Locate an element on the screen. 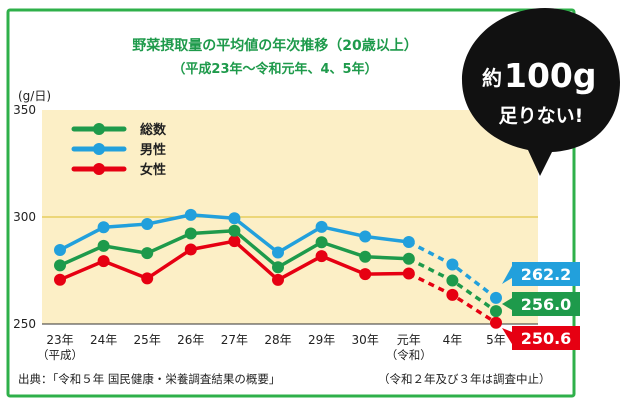 This screenshot has height=402, width=630. x-tick-label: 29年 is located at coordinates (321, 340).